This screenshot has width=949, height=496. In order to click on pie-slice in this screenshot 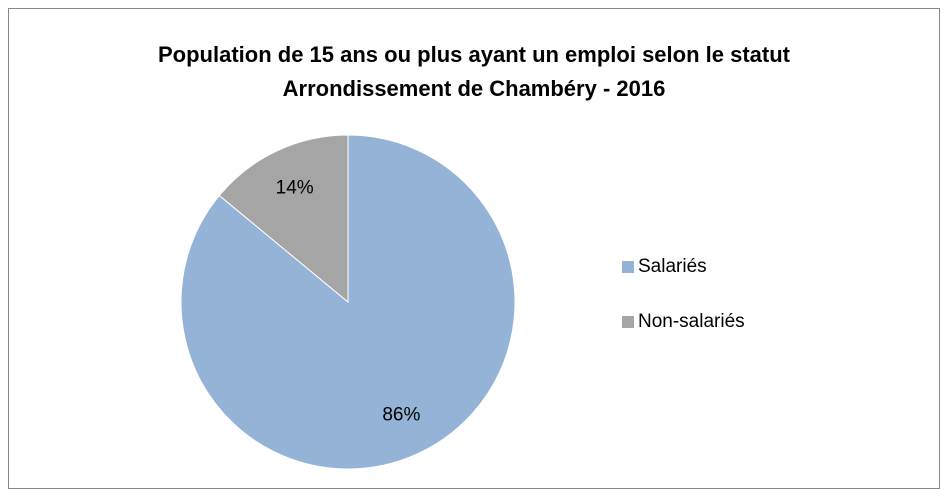, I will do `click(283, 219)`.